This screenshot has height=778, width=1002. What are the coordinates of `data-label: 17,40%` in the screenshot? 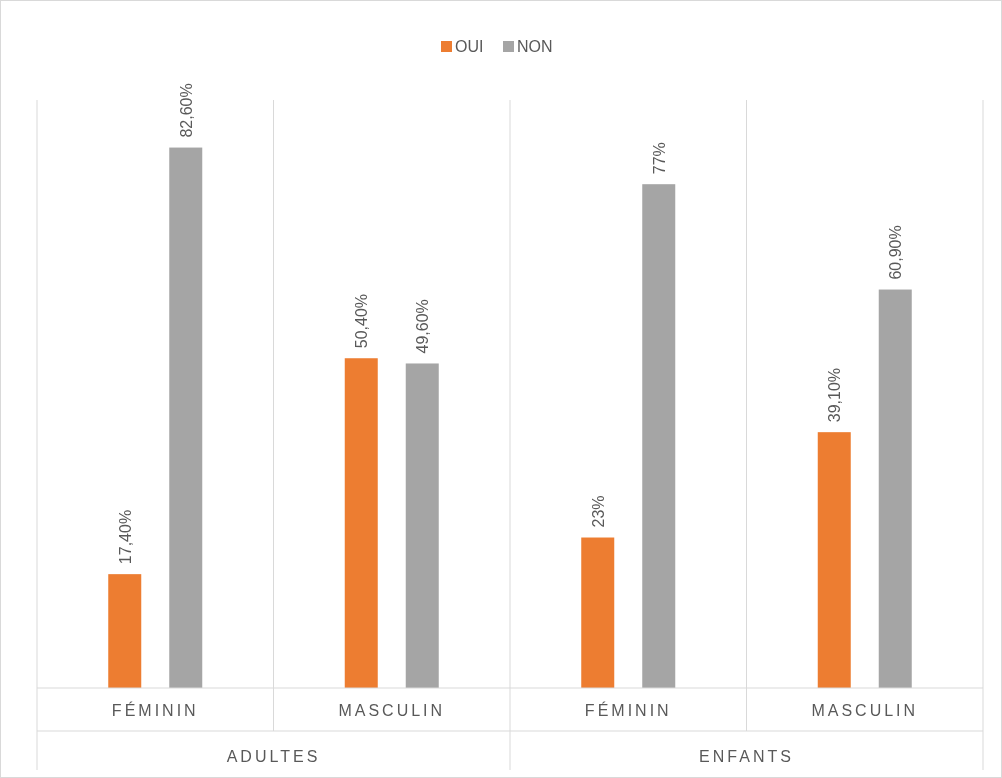 It's located at (125, 537).